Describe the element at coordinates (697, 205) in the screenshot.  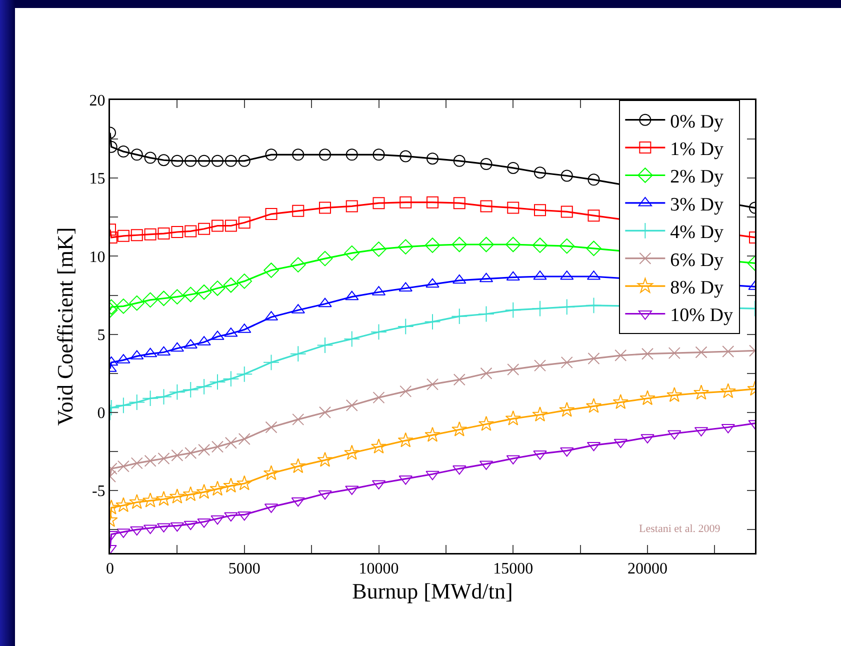
I see `legend-label: 3% Dy` at that location.